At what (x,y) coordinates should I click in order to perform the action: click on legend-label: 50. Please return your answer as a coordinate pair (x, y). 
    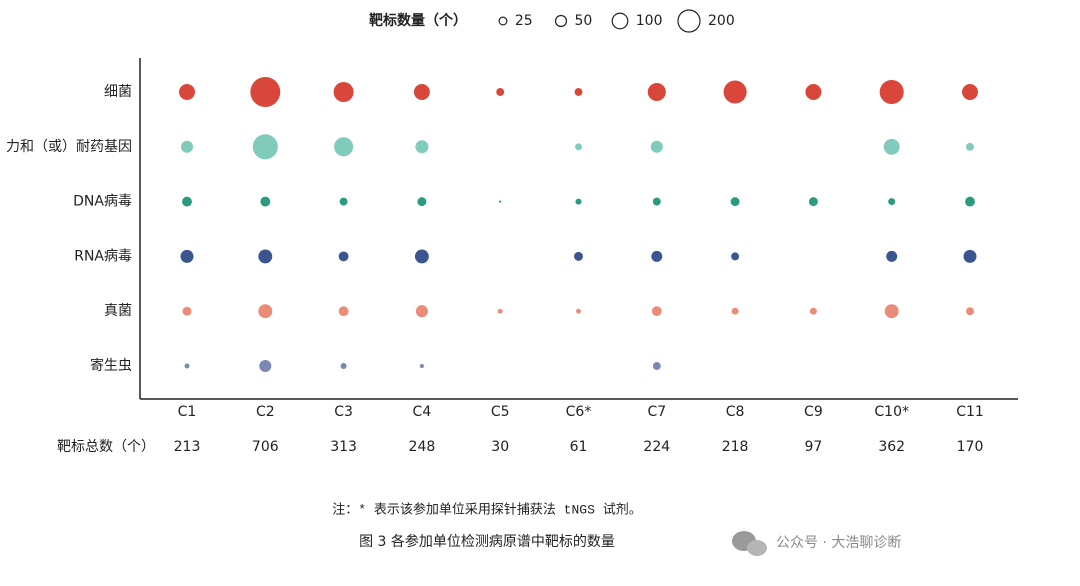
    Looking at the image, I should click on (584, 21).